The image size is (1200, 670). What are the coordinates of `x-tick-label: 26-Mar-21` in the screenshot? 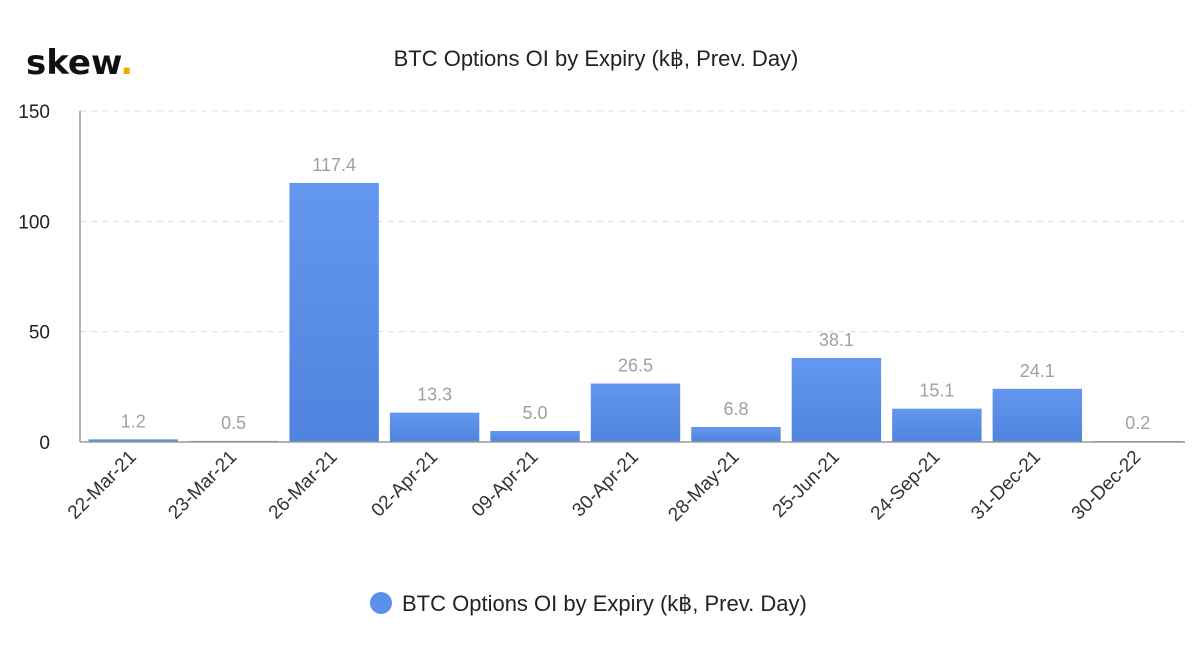 It's located at (303, 485).